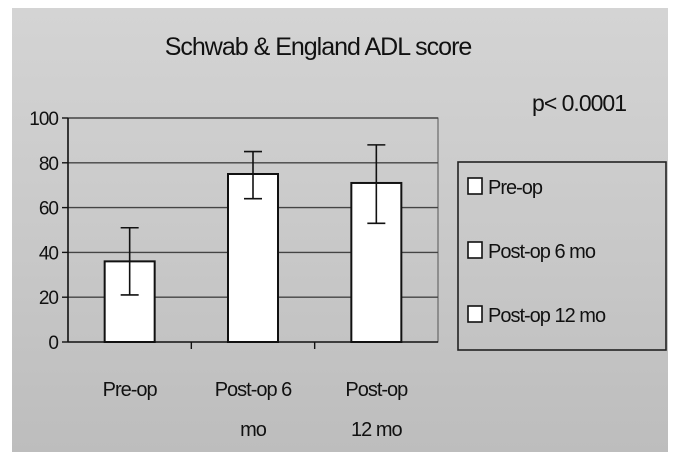 The image size is (673, 456). I want to click on legend-label: Post-op 6 mo, so click(542, 252).